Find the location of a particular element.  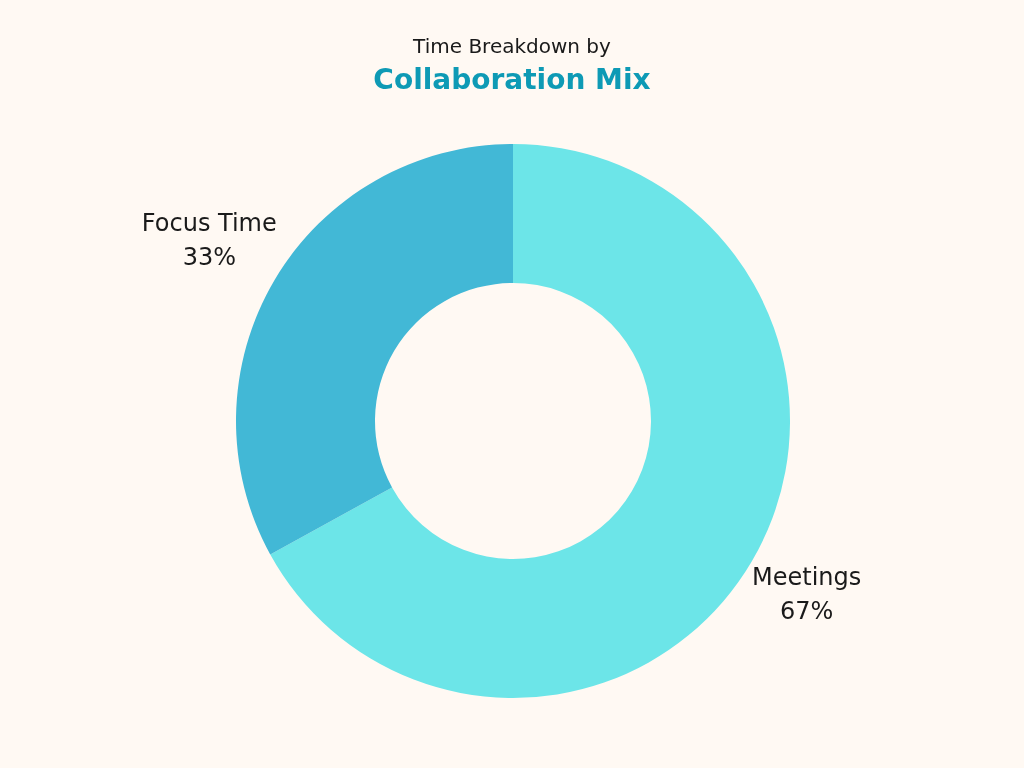

data-label: 33% is located at coordinates (209, 257).